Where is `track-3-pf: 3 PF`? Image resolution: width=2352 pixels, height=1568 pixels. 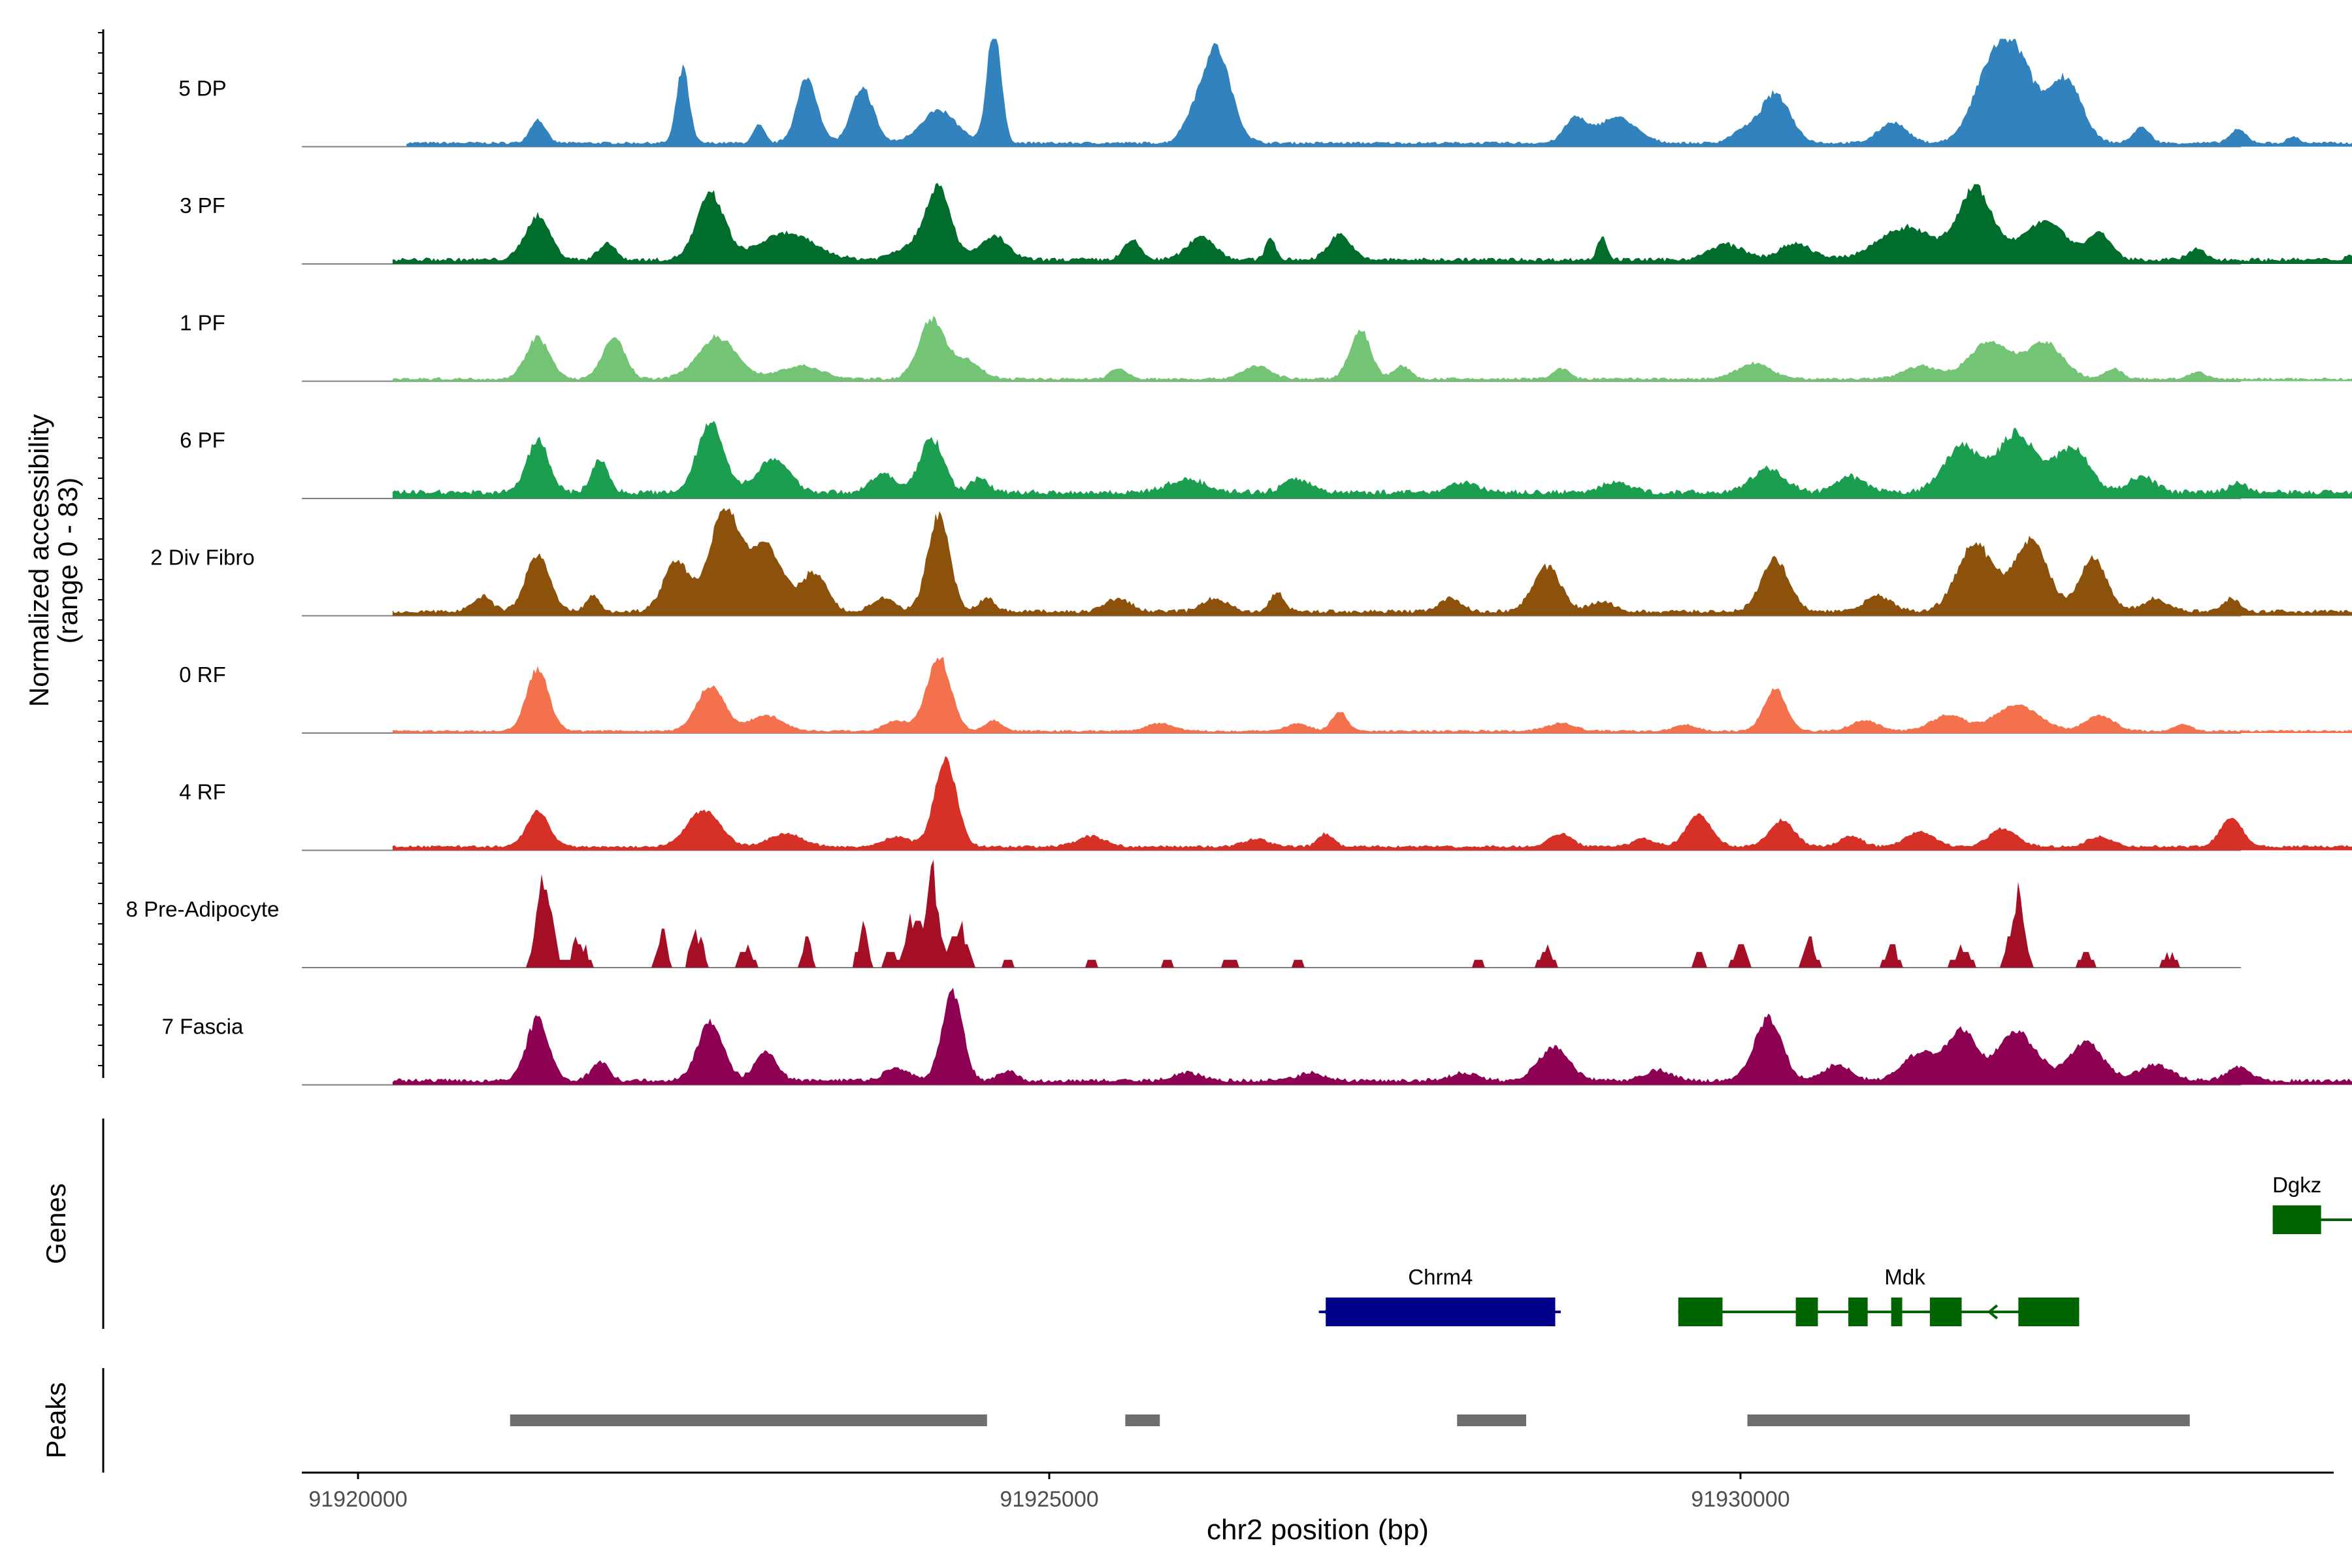 track-3-pf: 3 PF is located at coordinates (1266, 224).